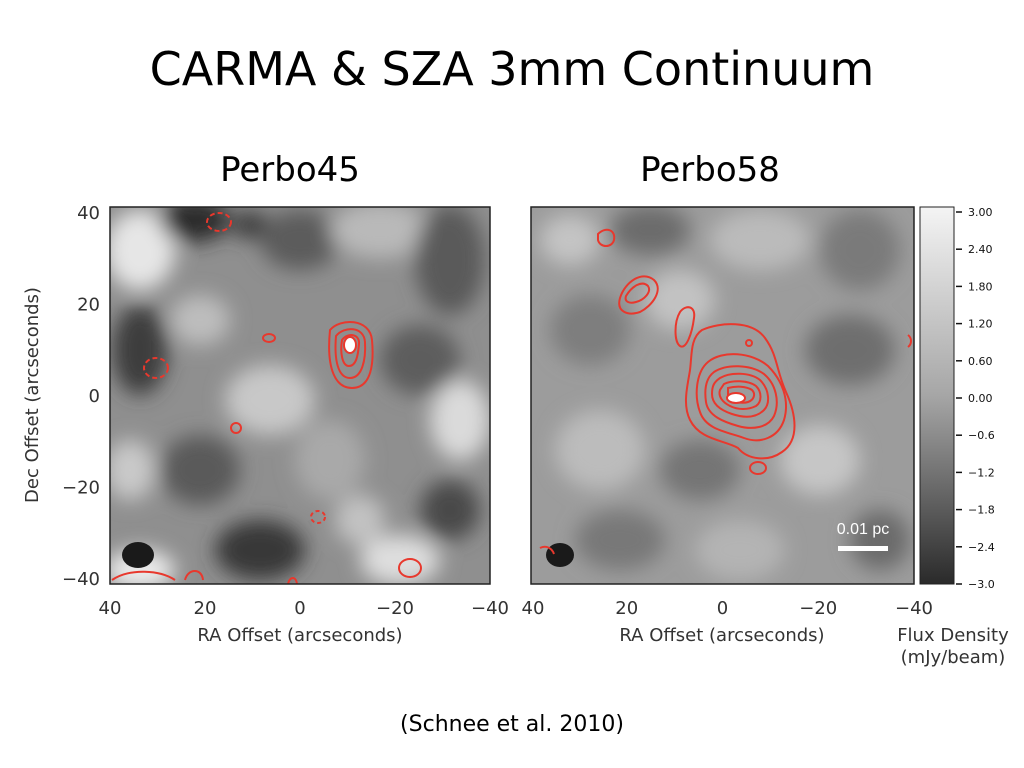 The width and height of the screenshot is (1024, 768). I want to click on contours-perbo45, so click(266, 398).